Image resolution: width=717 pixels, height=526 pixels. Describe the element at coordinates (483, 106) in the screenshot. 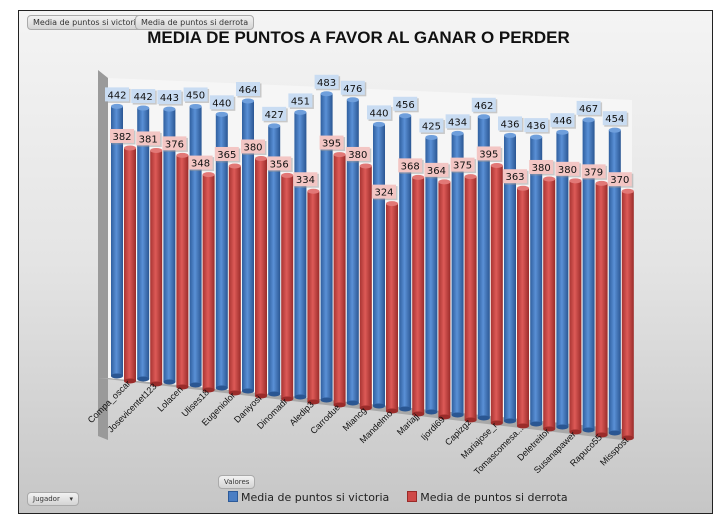

I see `data-label-victoria: 462` at that location.